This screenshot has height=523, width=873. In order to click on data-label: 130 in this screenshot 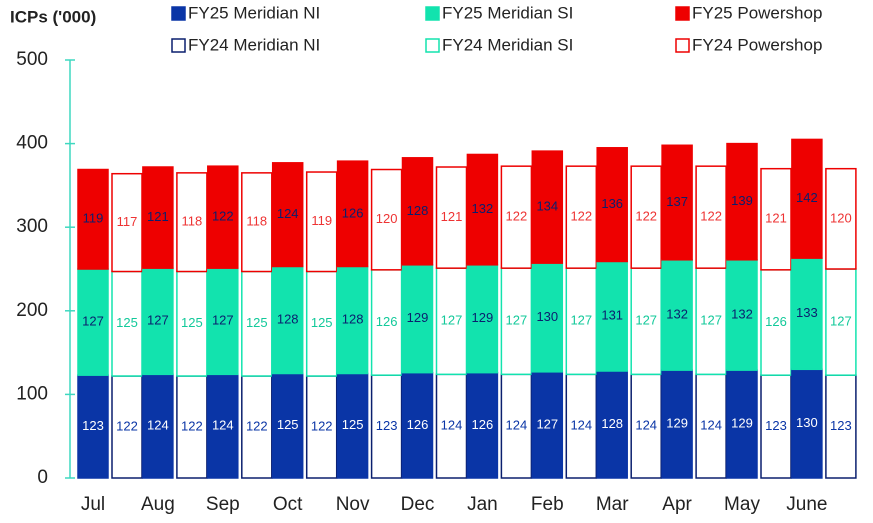, I will do `click(807, 422)`.